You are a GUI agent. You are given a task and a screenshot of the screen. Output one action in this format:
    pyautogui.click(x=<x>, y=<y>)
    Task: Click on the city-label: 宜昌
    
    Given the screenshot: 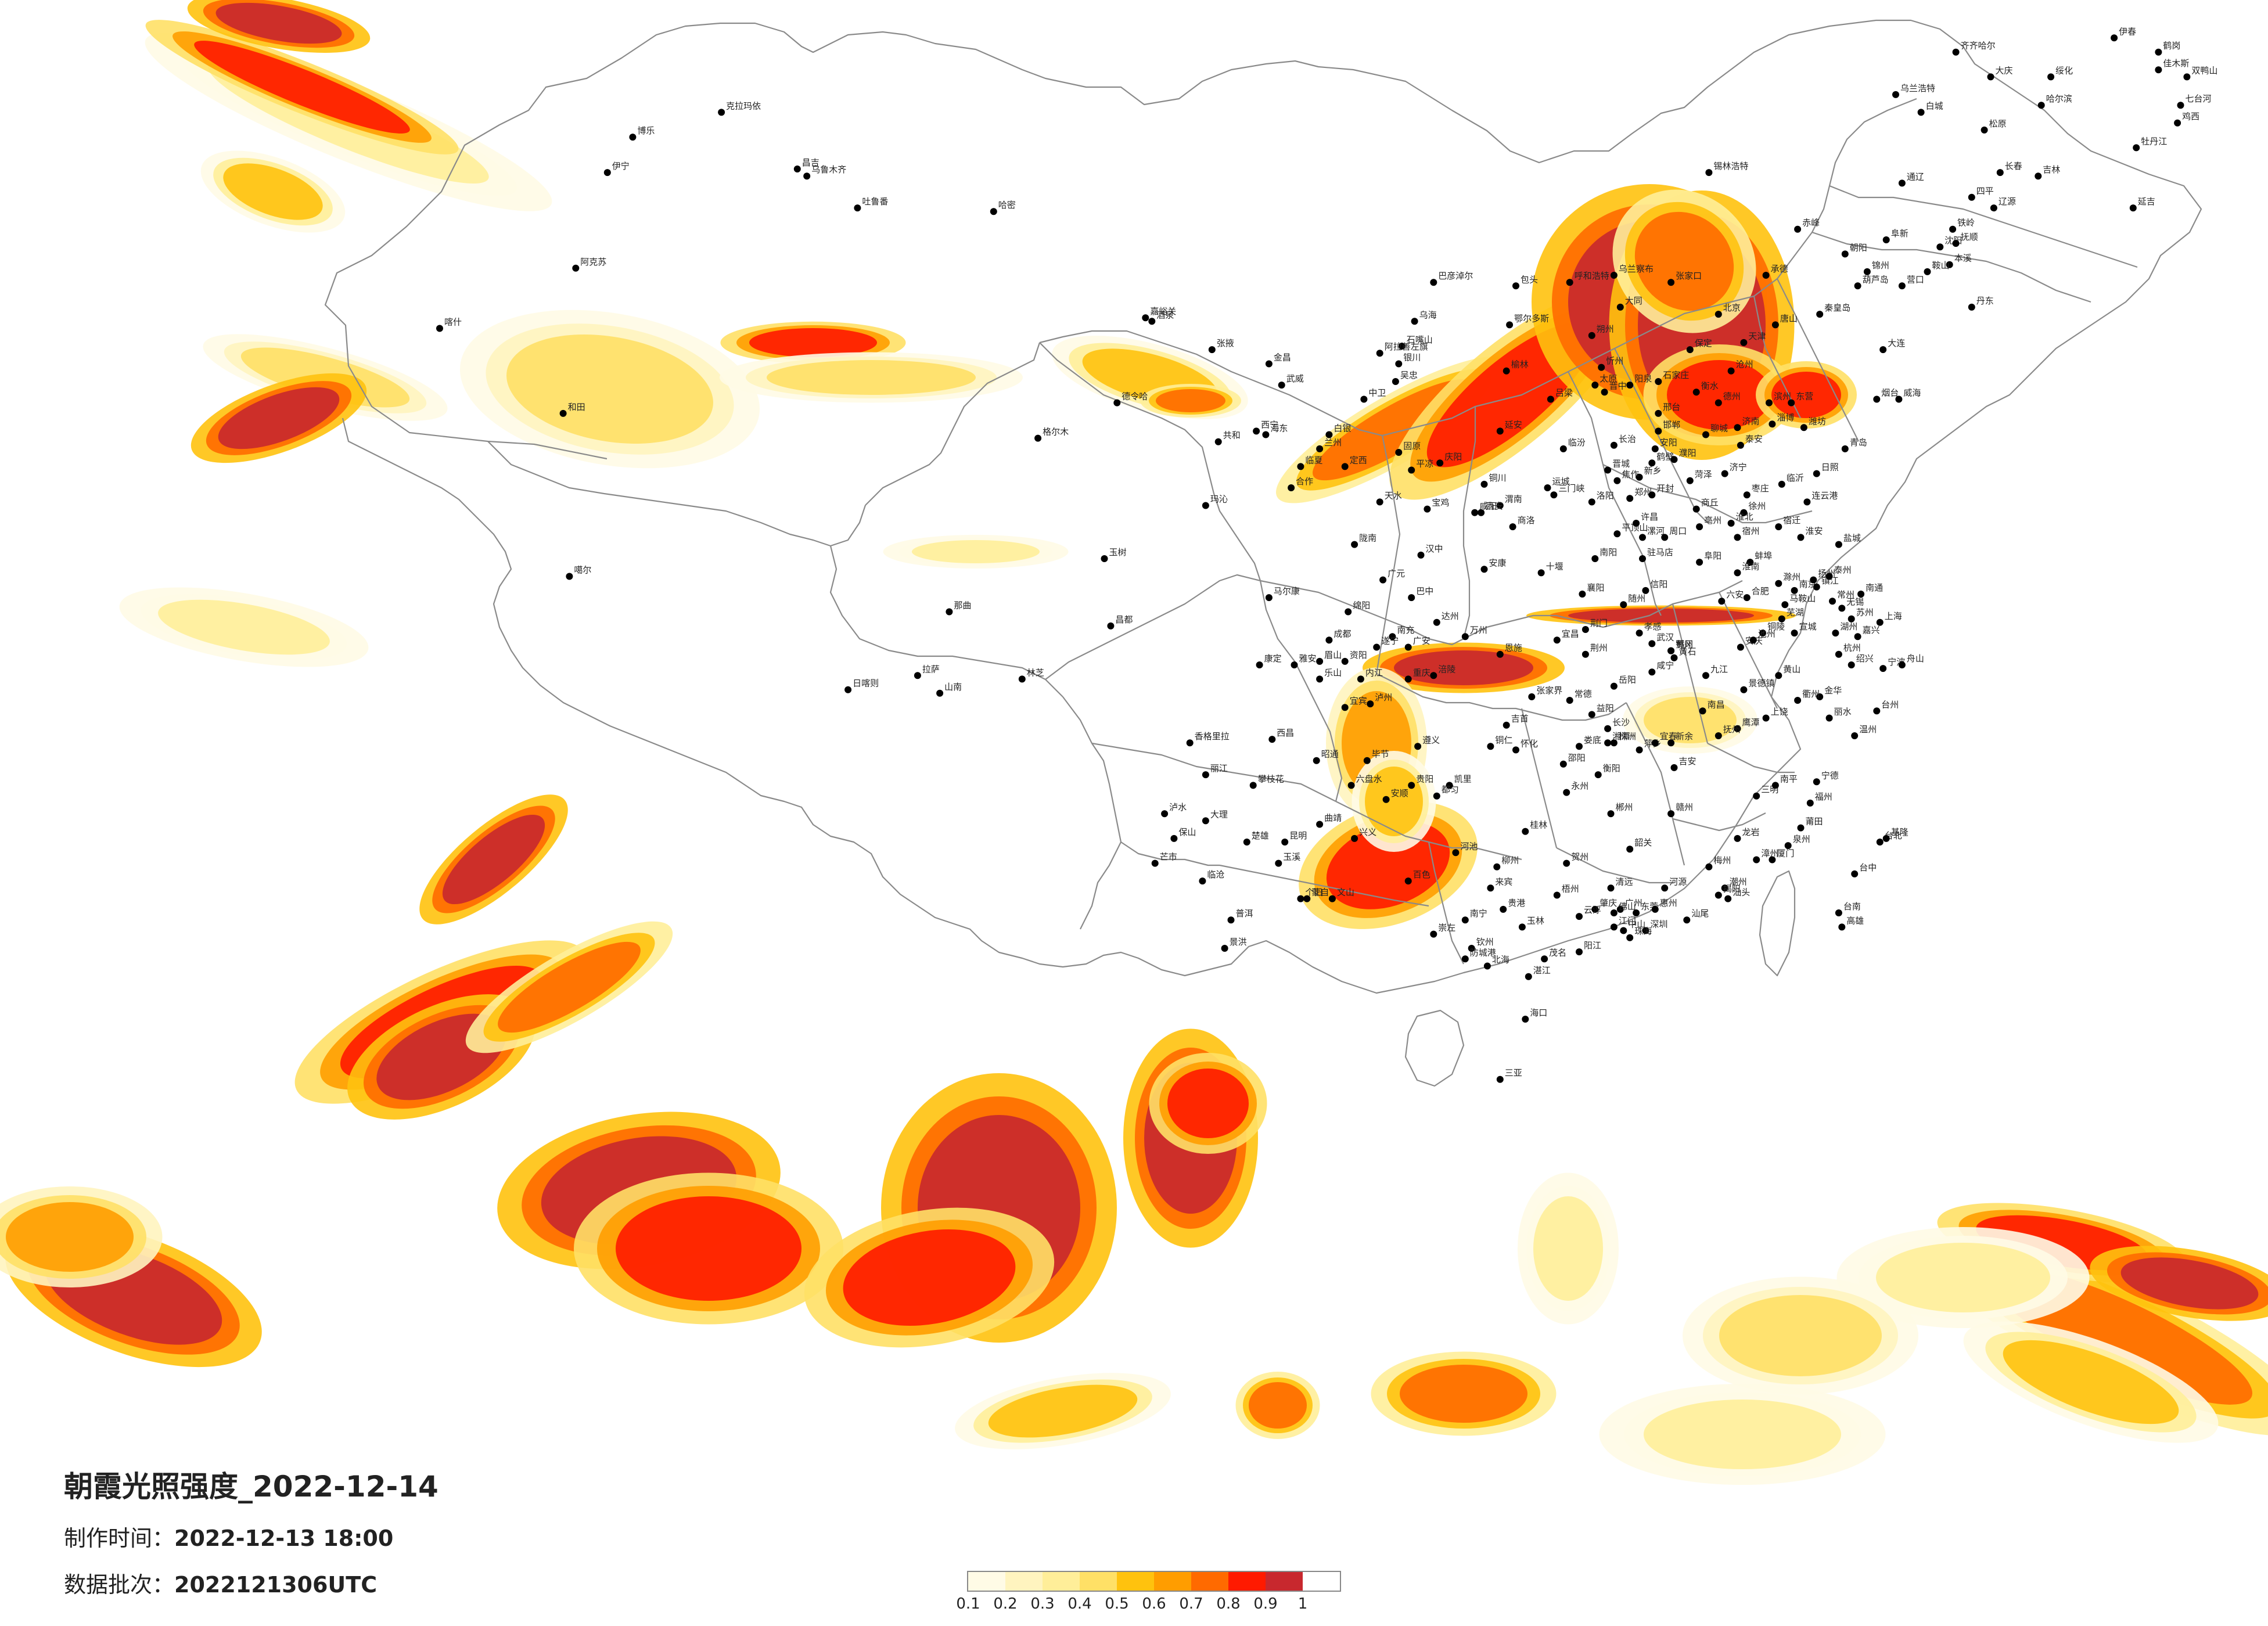 What is the action you would take?
    pyautogui.click(x=1570, y=633)
    